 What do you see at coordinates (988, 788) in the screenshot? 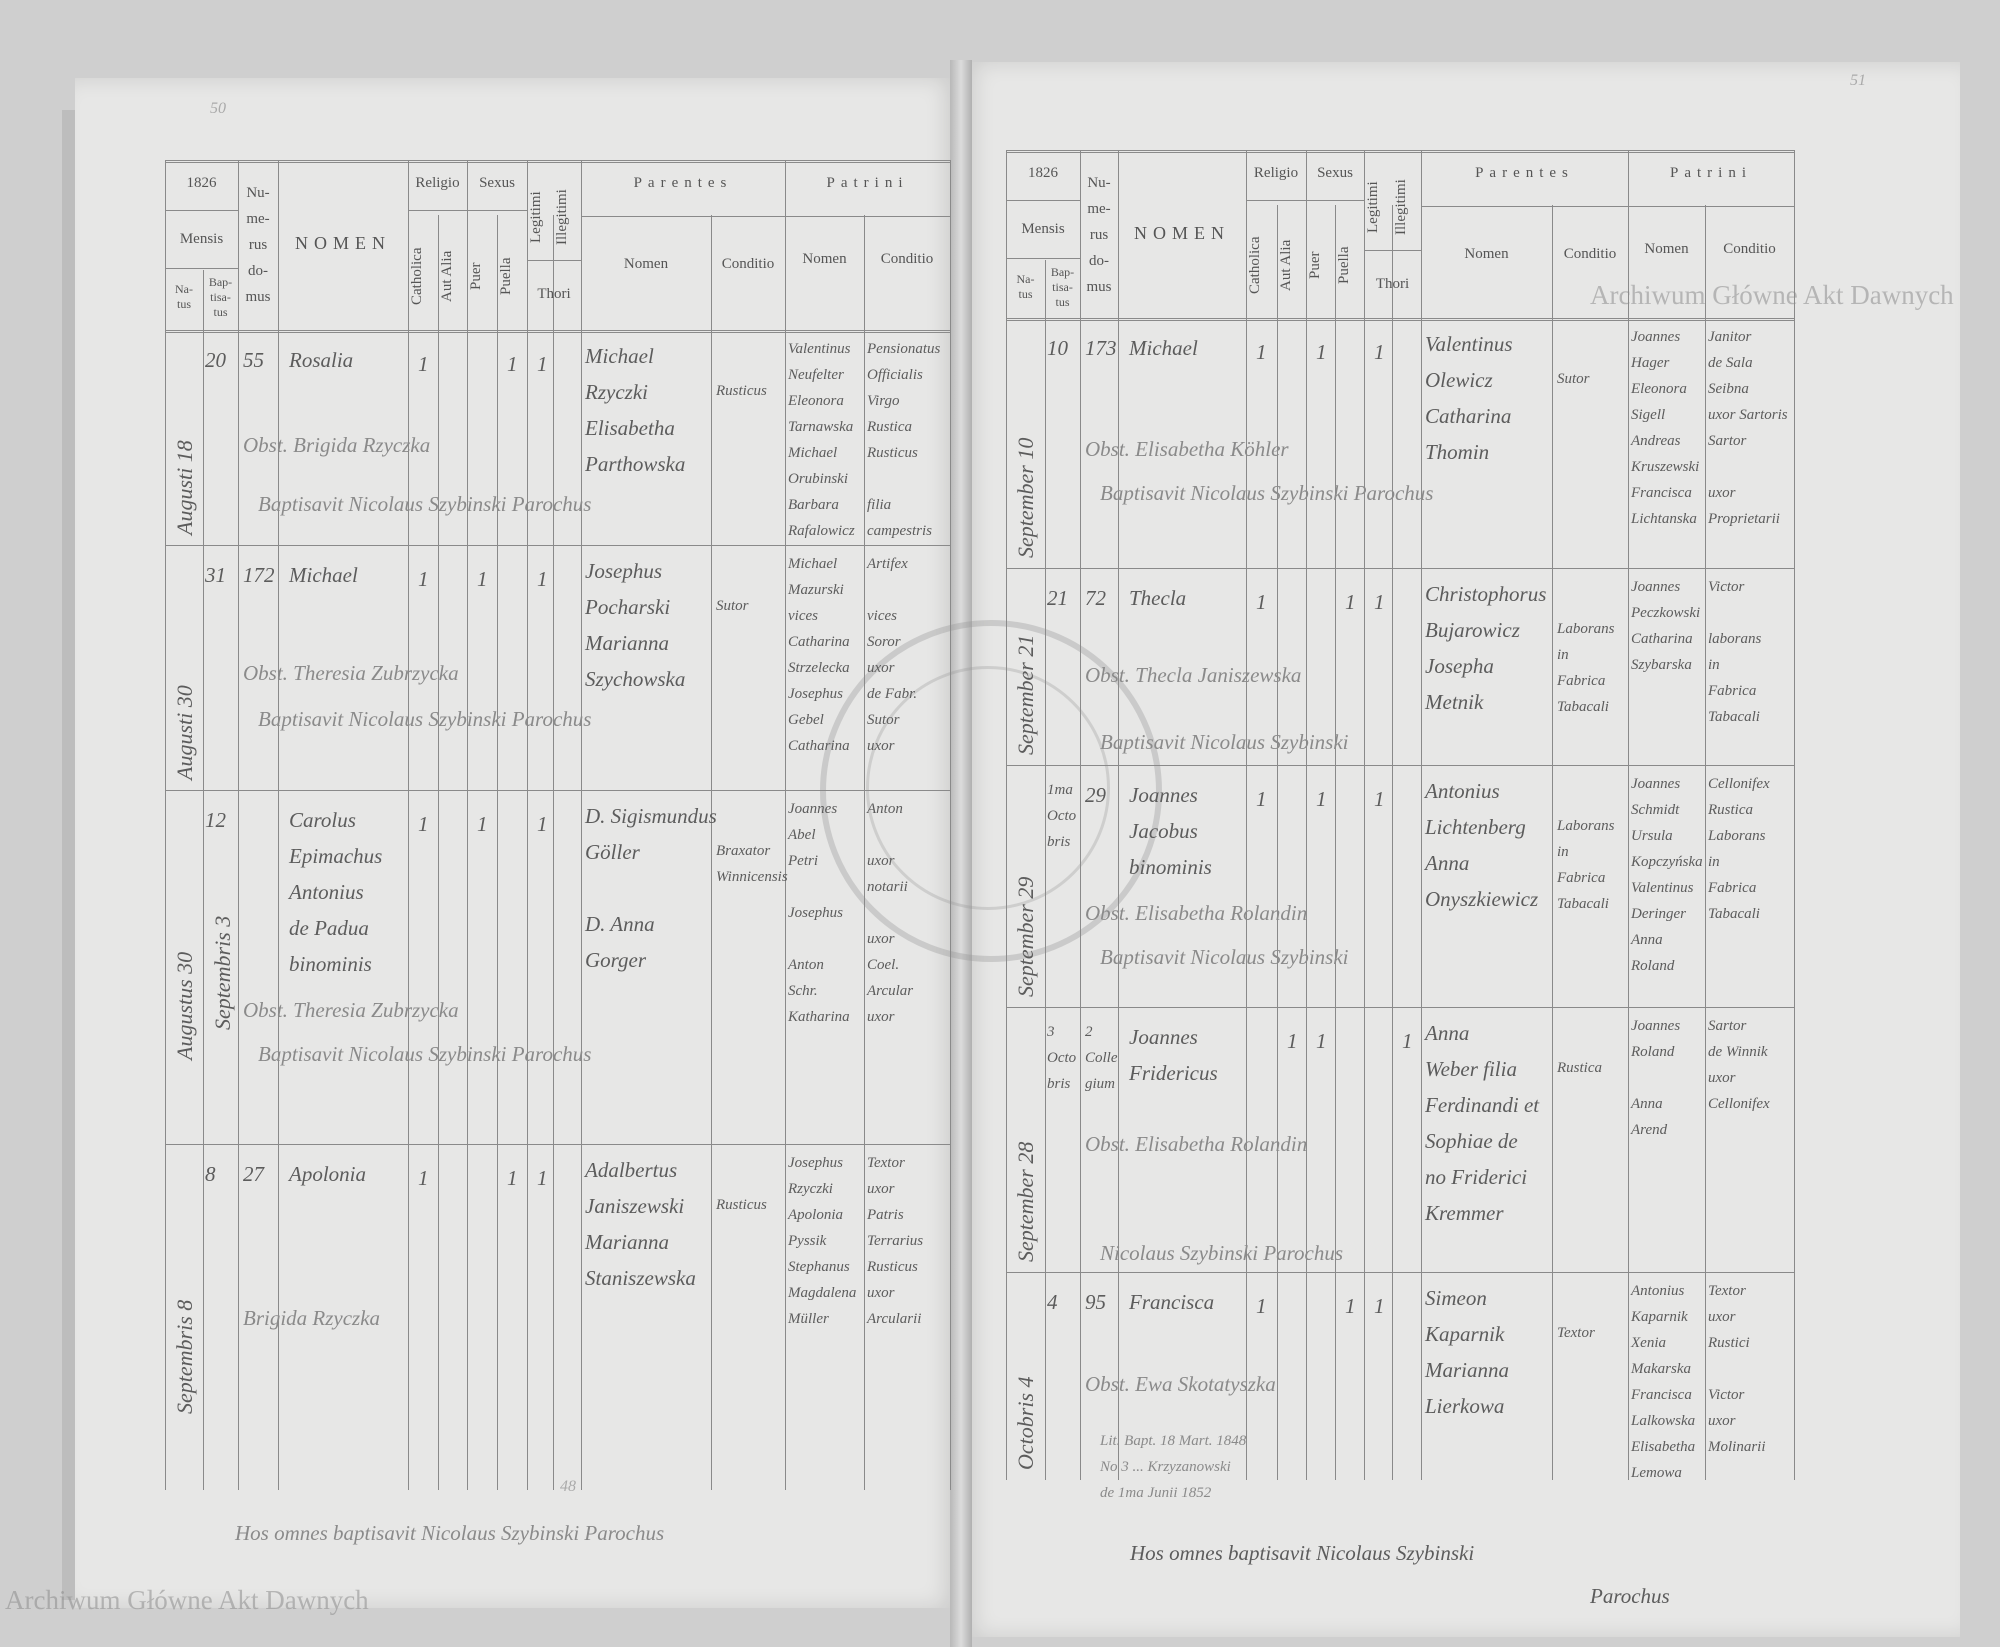
I see `archive-stamp-inner-ring` at bounding box center [988, 788].